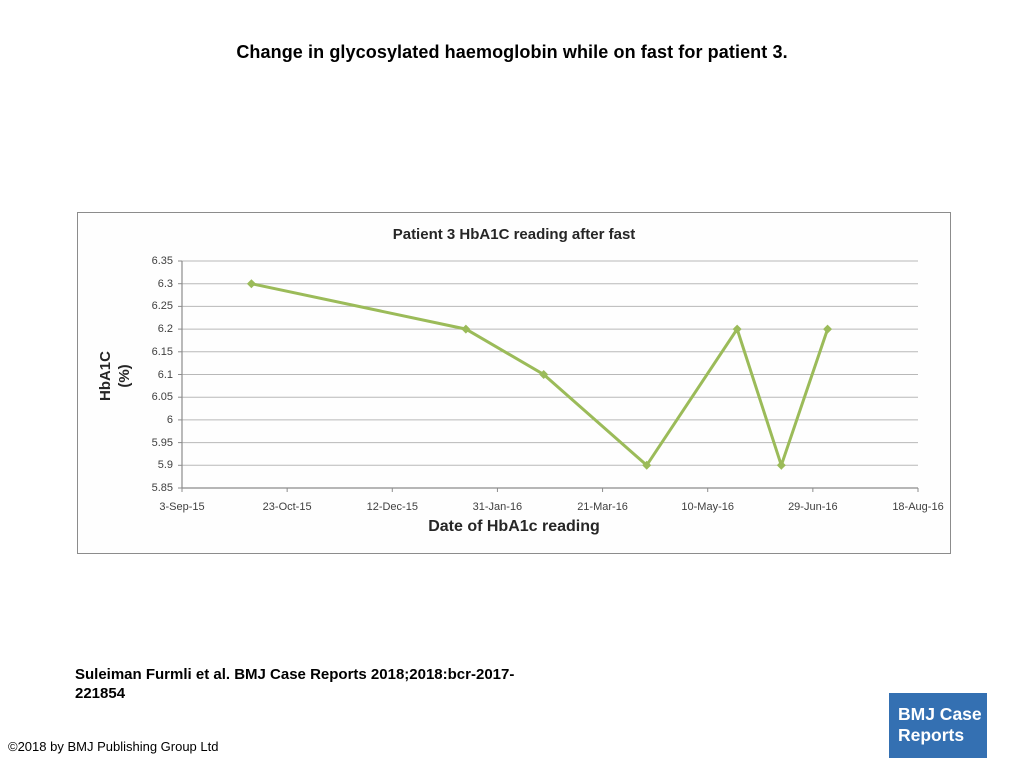  What do you see at coordinates (105, 376) in the screenshot?
I see `y-axis-title-line1: HbA1C` at bounding box center [105, 376].